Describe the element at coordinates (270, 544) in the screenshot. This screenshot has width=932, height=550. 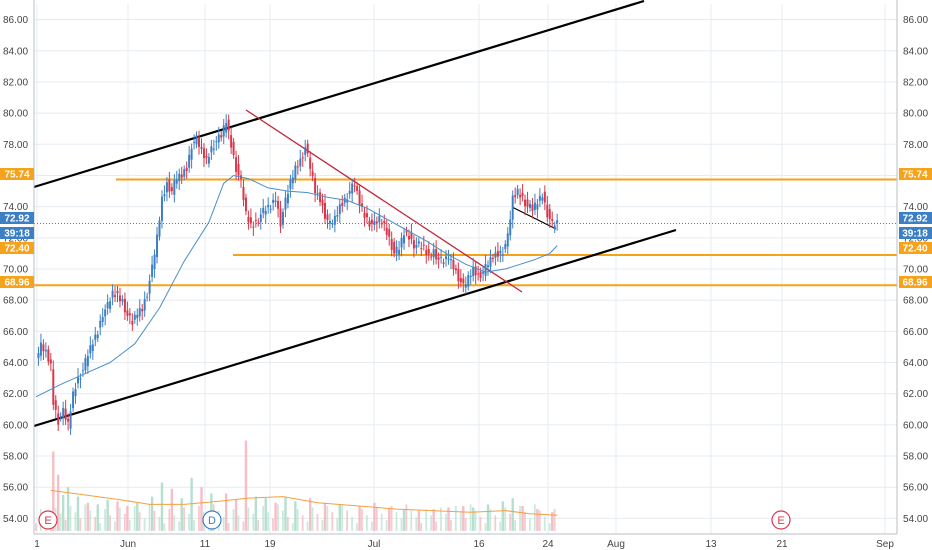
I see `x-tick-label: 19` at that location.